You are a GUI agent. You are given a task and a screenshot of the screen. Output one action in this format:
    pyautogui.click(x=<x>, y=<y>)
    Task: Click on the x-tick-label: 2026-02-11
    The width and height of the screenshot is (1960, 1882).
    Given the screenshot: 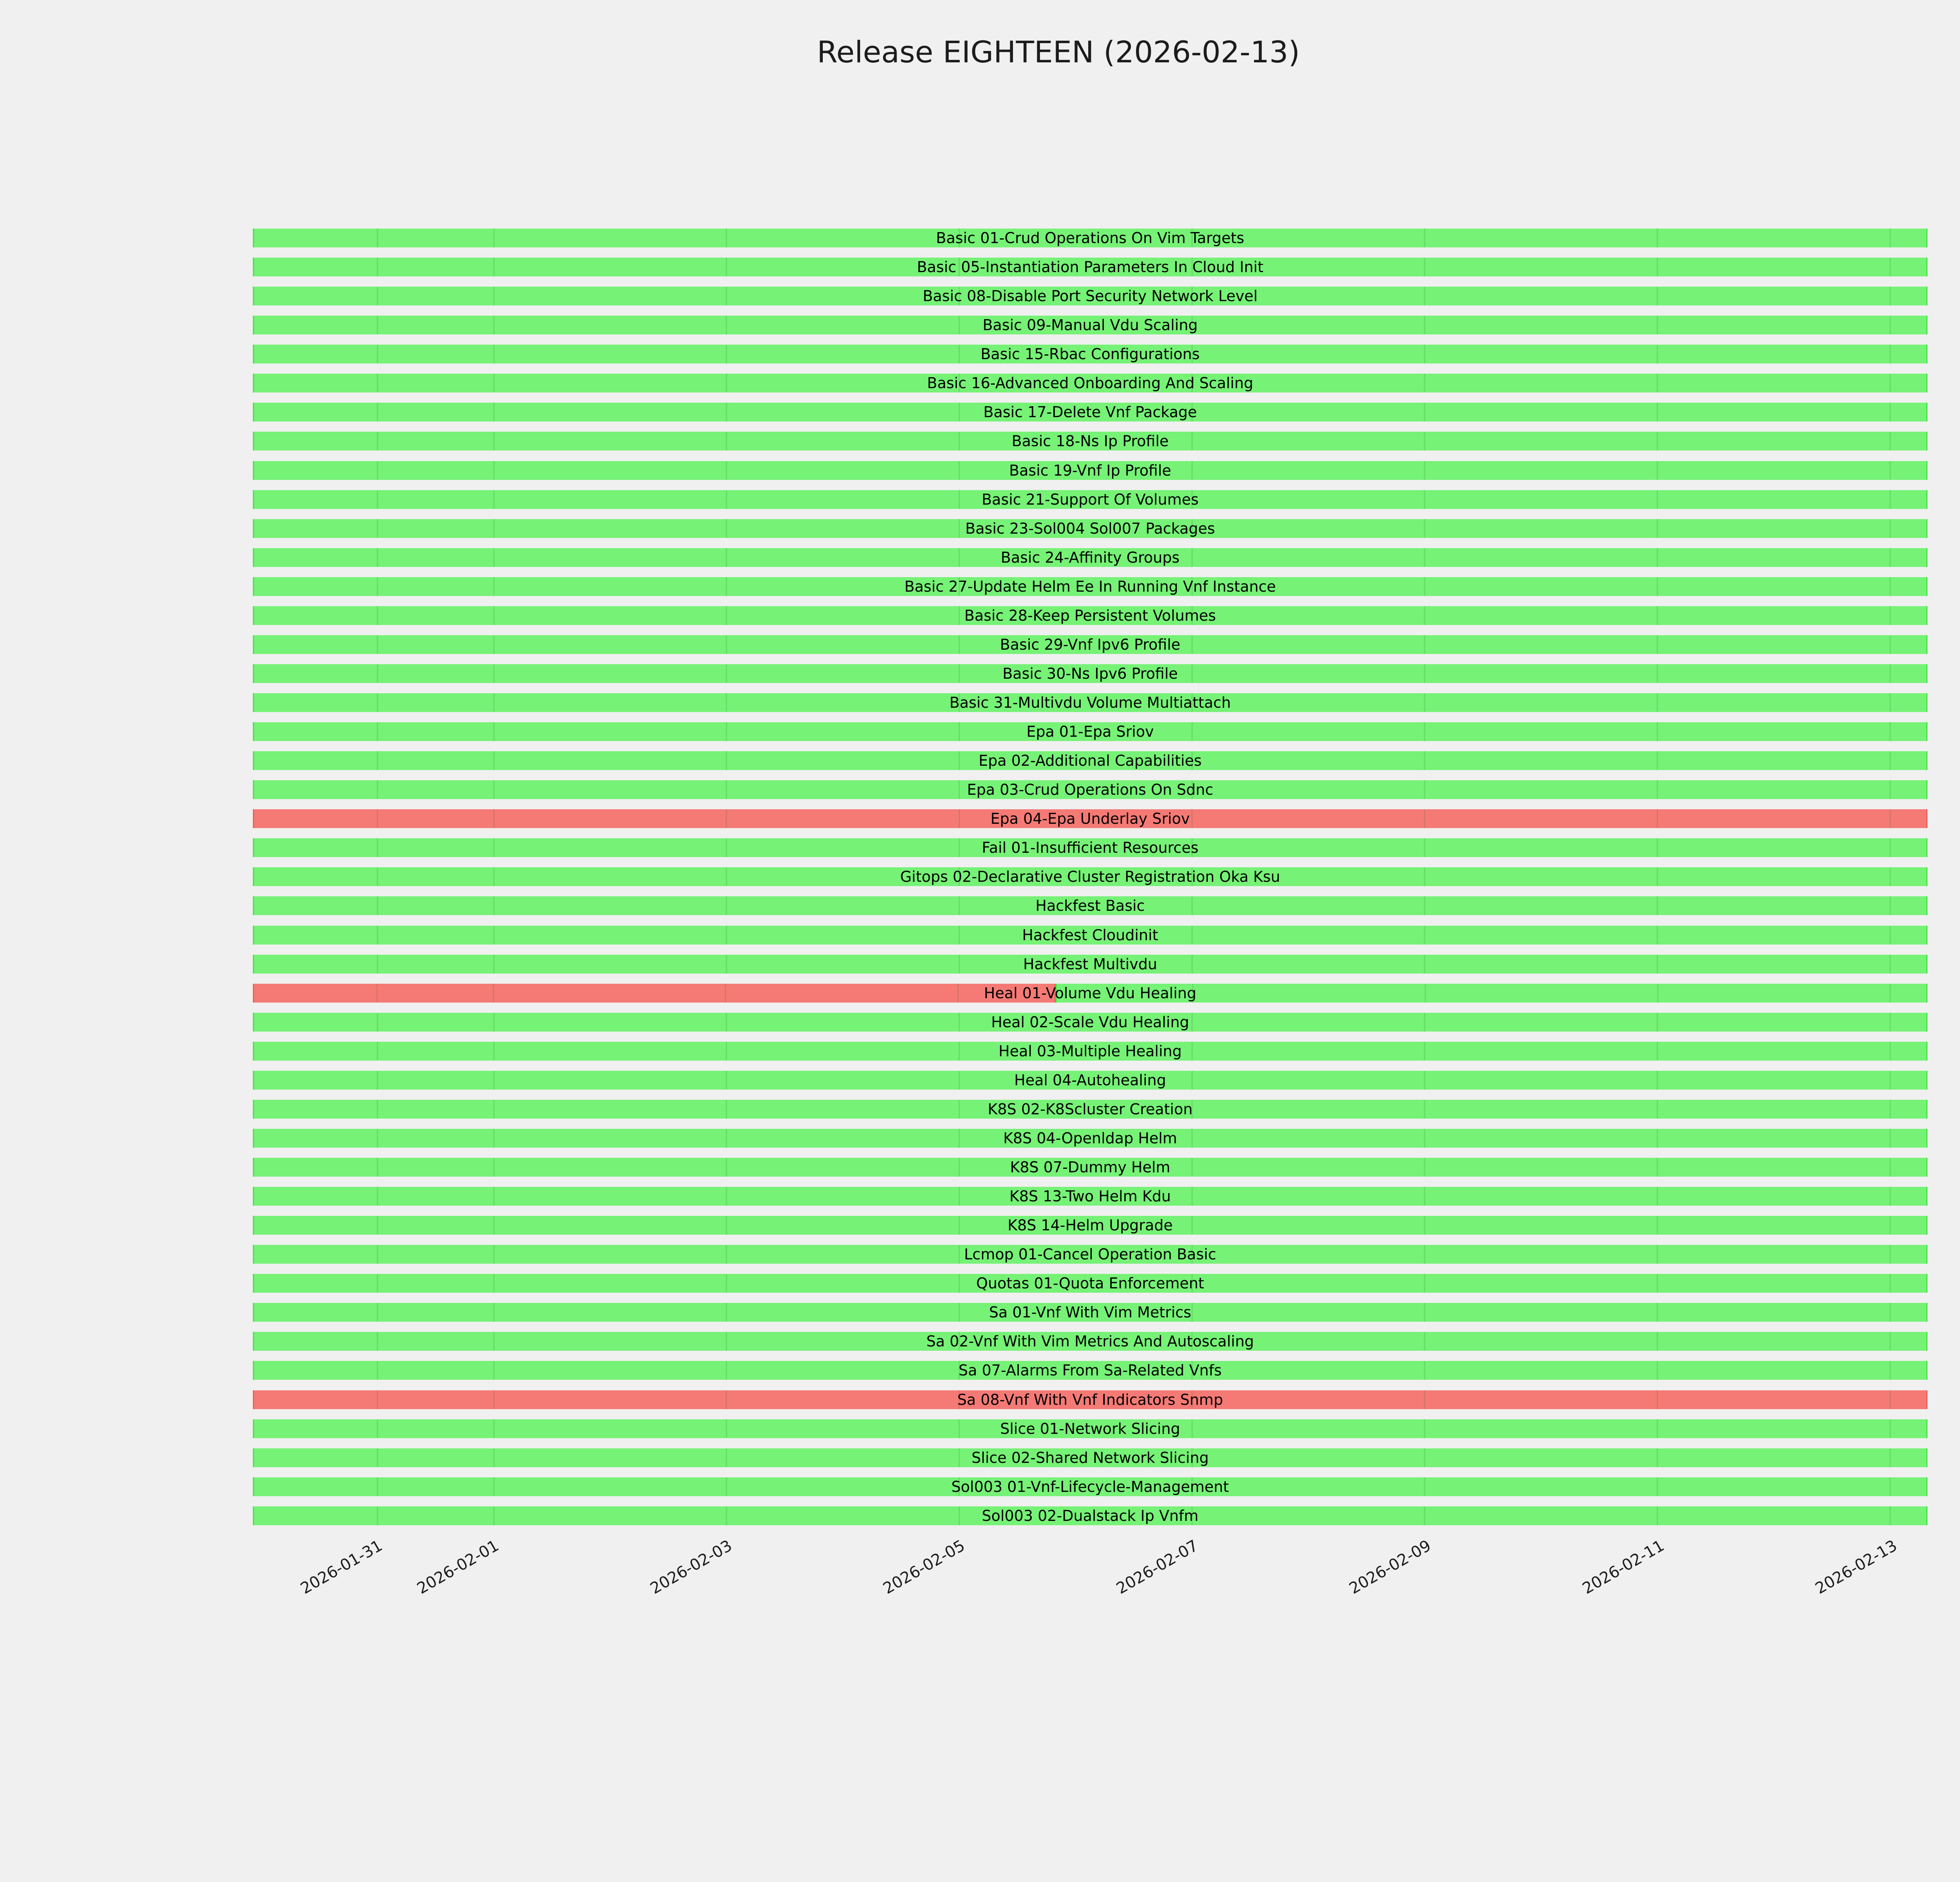 What is the action you would take?
    pyautogui.click(x=1623, y=1567)
    